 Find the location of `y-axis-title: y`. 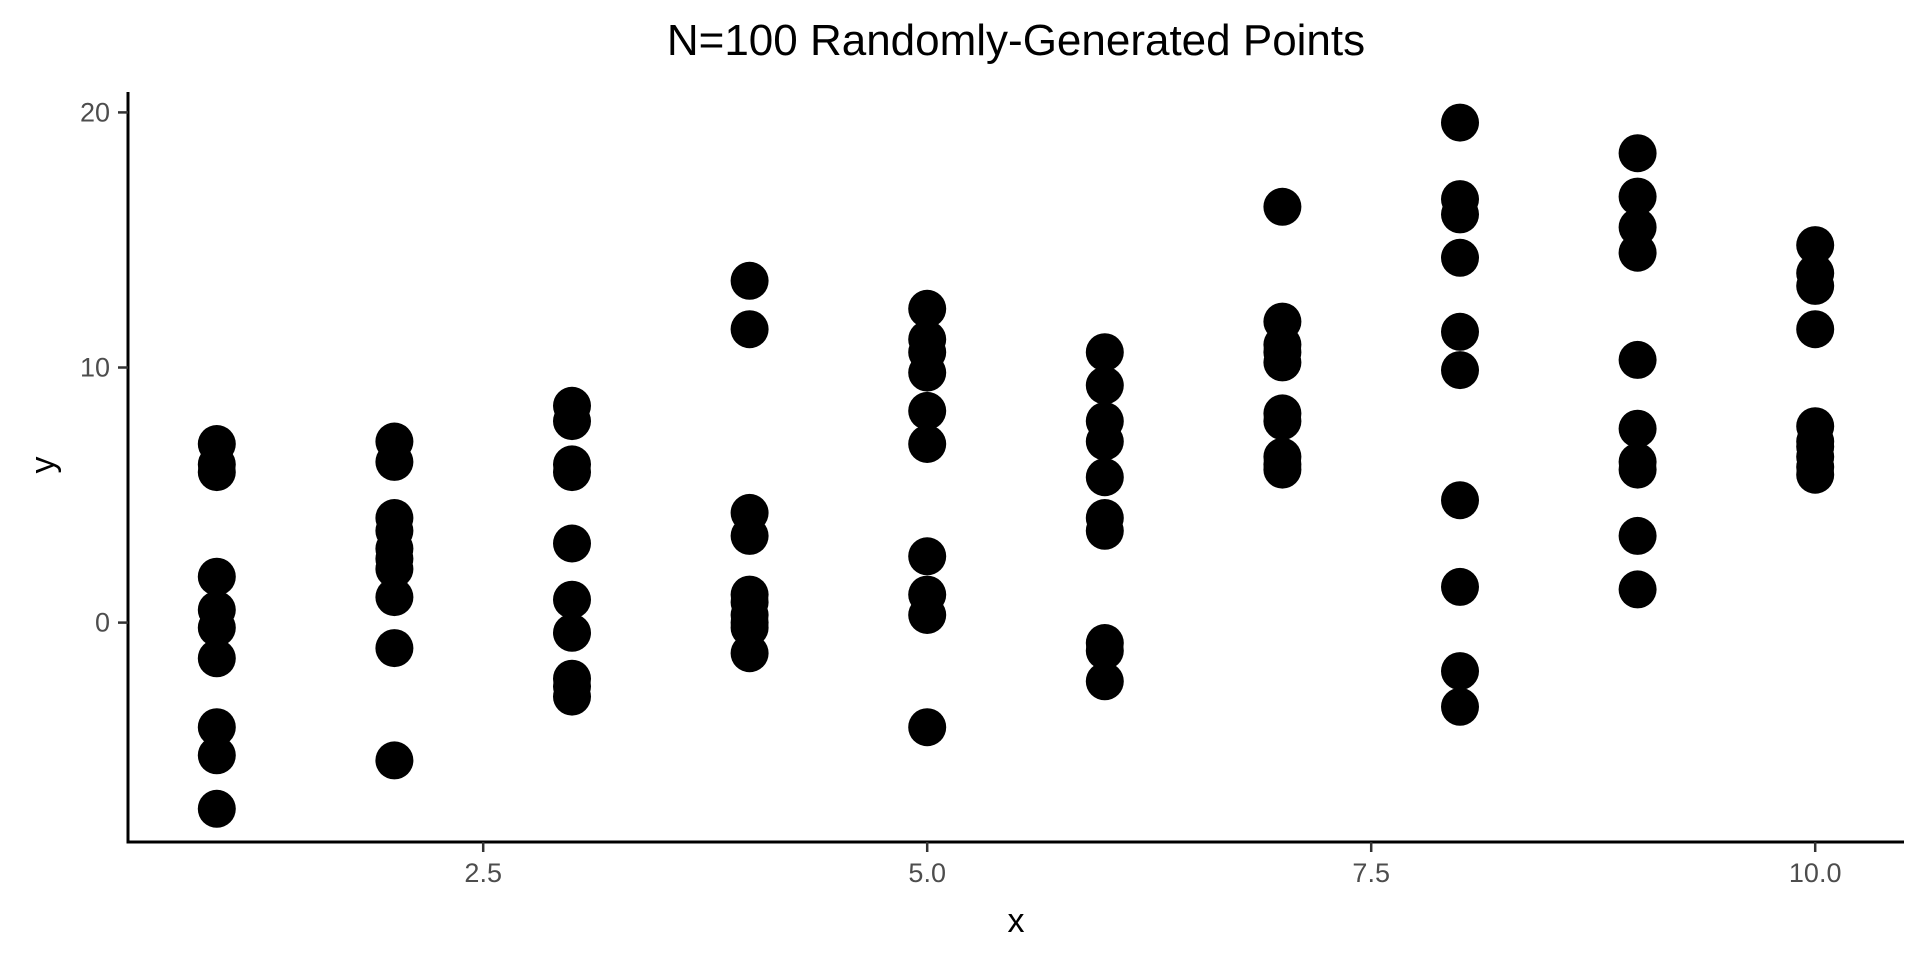

y-axis-title: y is located at coordinates (43, 465).